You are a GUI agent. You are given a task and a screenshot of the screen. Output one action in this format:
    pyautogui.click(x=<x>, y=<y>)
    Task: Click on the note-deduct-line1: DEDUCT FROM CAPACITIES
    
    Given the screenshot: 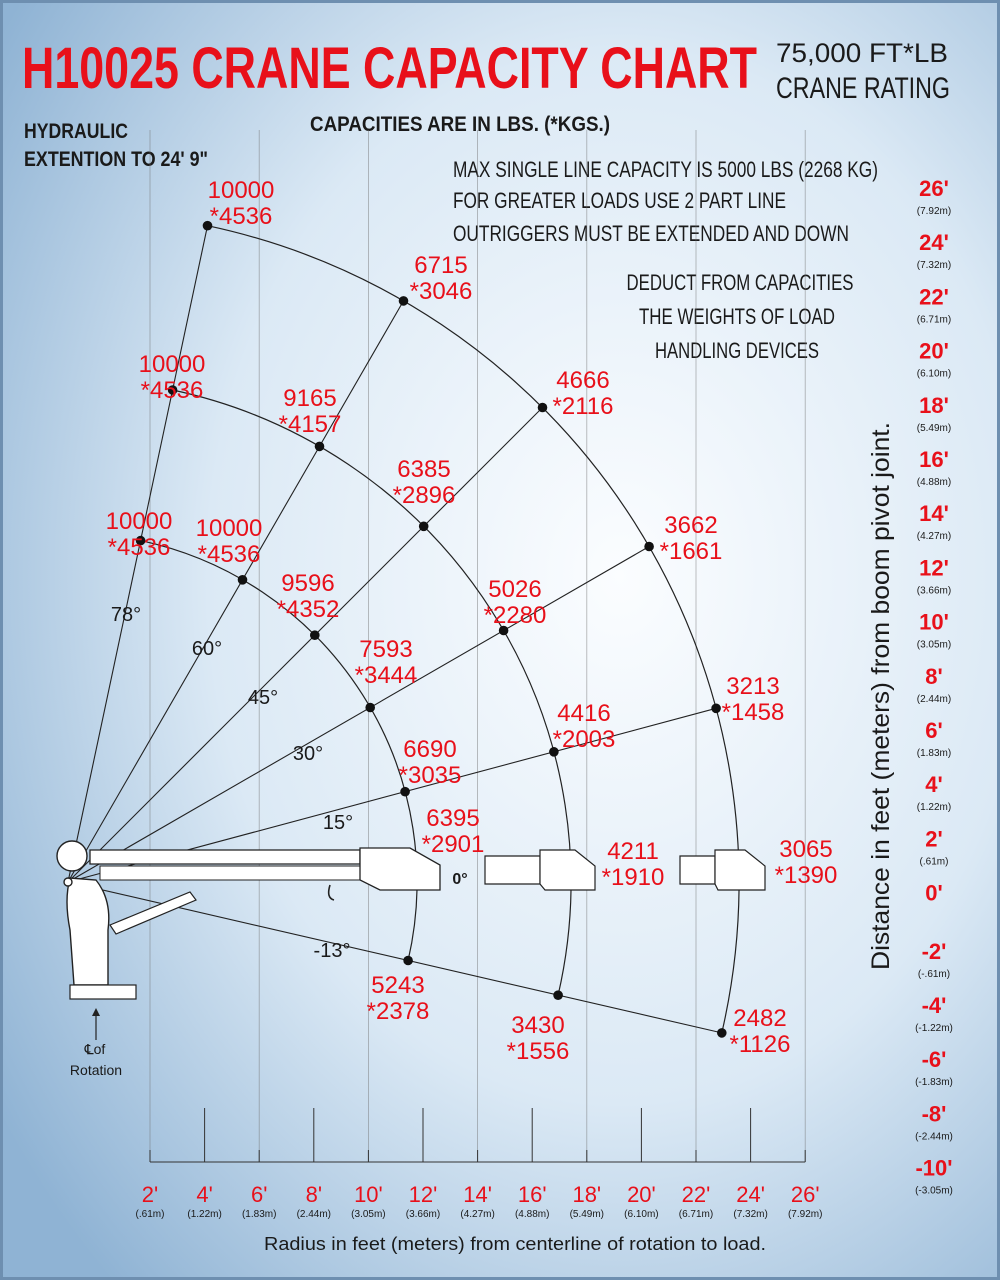 What is the action you would take?
    pyautogui.click(x=740, y=282)
    